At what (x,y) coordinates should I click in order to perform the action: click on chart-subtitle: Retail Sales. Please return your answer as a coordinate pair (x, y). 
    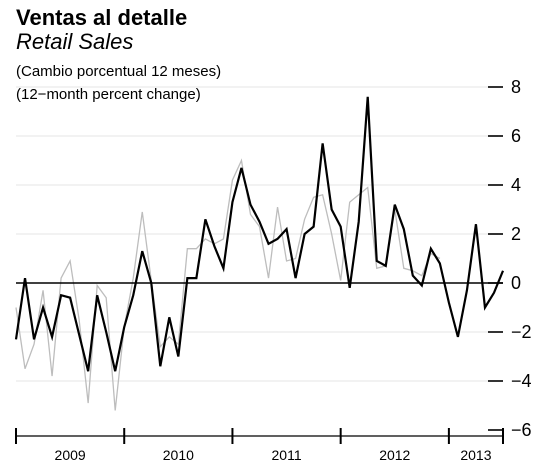
    Looking at the image, I should click on (75, 41).